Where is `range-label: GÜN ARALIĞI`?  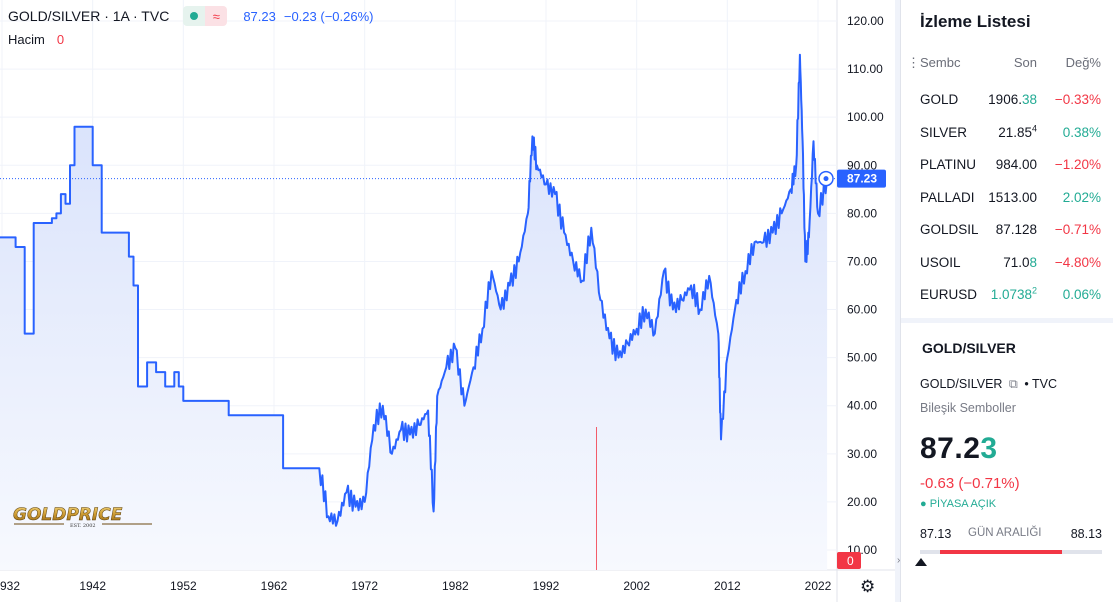 range-label: GÜN ARALIĞI is located at coordinates (1005, 533).